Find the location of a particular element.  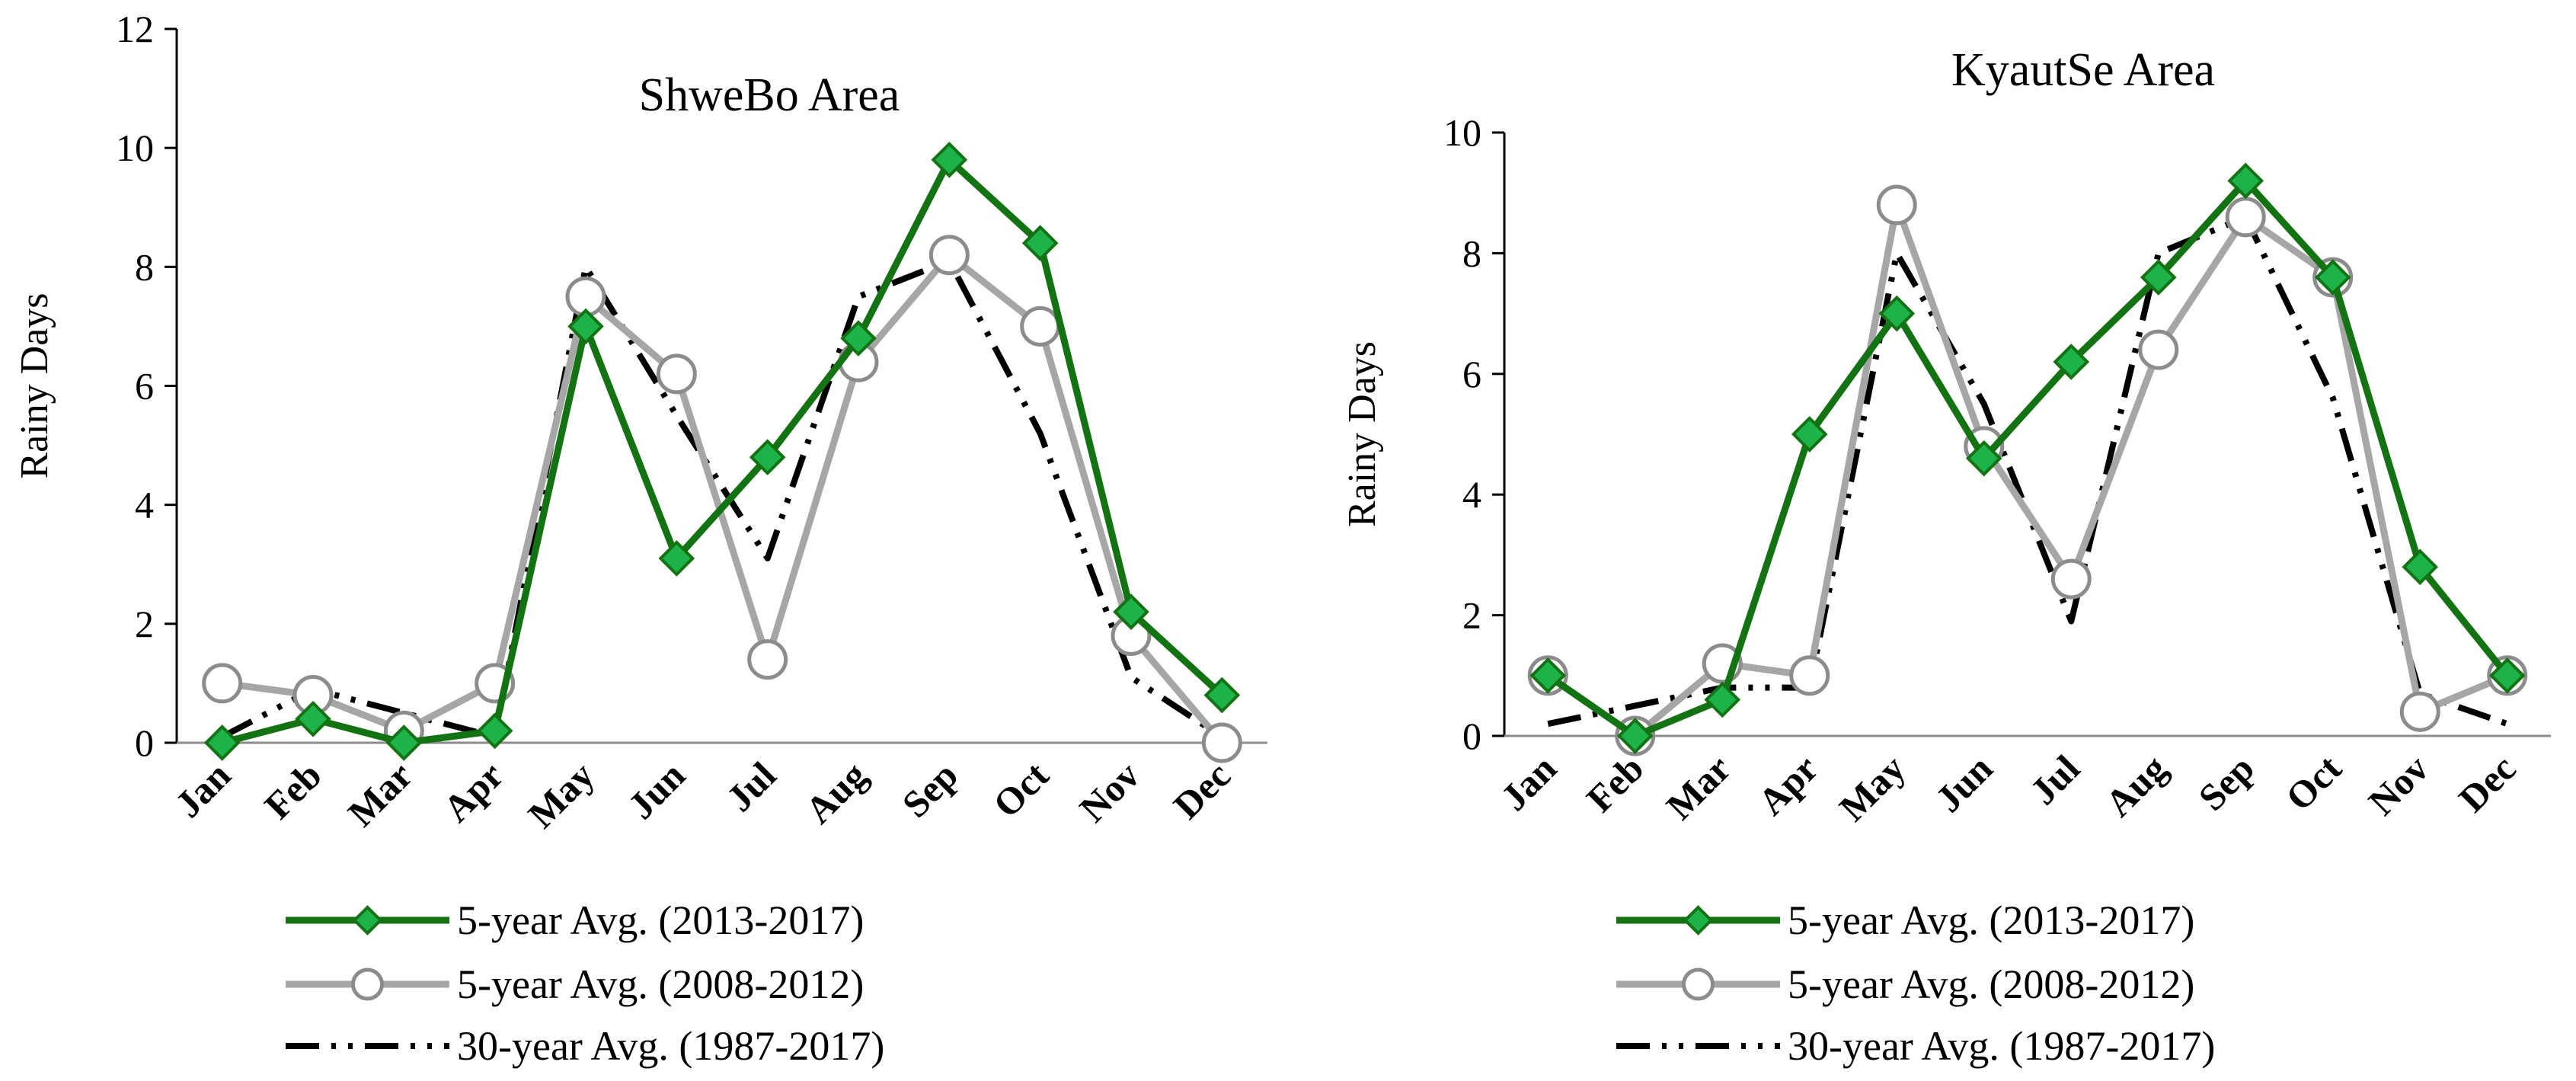

chart-1-title: ShweBo Area is located at coordinates (770, 95).